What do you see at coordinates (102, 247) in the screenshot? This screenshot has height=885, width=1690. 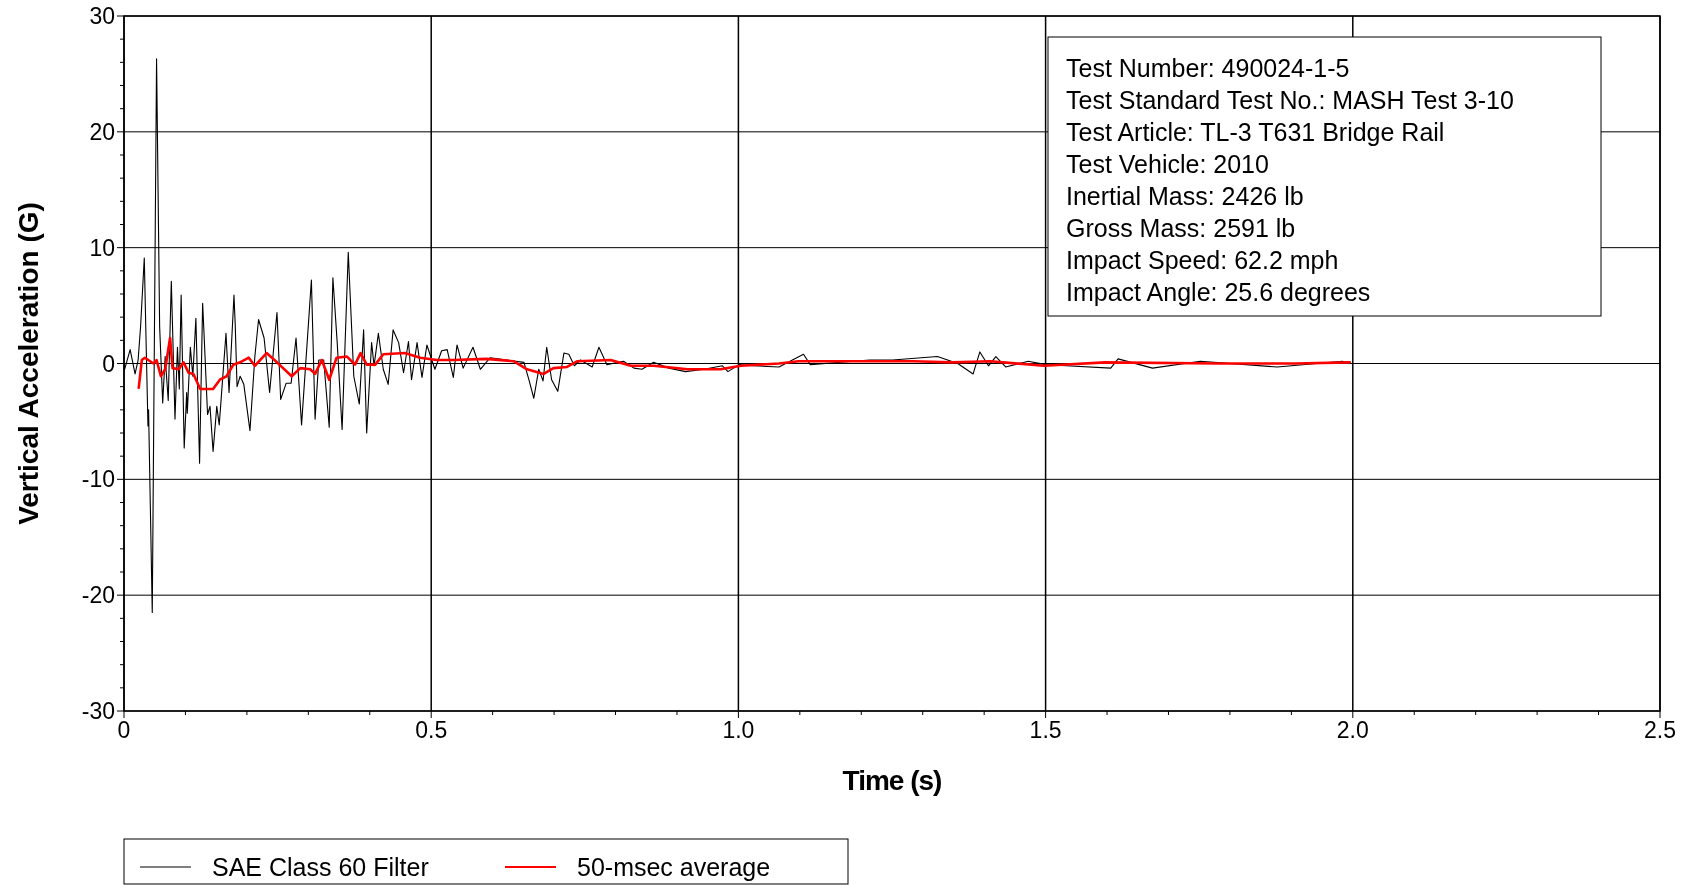 I see `y-tick-label: 10` at bounding box center [102, 247].